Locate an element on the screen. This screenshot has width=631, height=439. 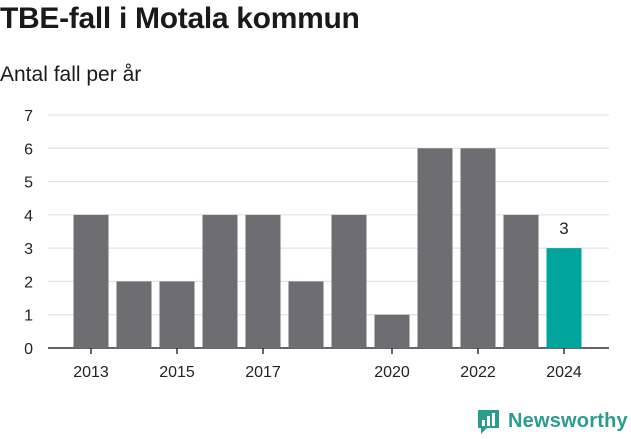
brand-name: Newsworthy is located at coordinates (568, 421).